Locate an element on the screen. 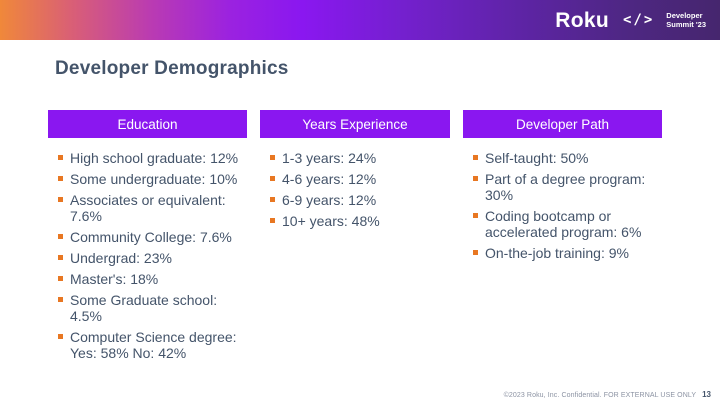  bullet-item: 1-3 years: 24% is located at coordinates (360, 158).